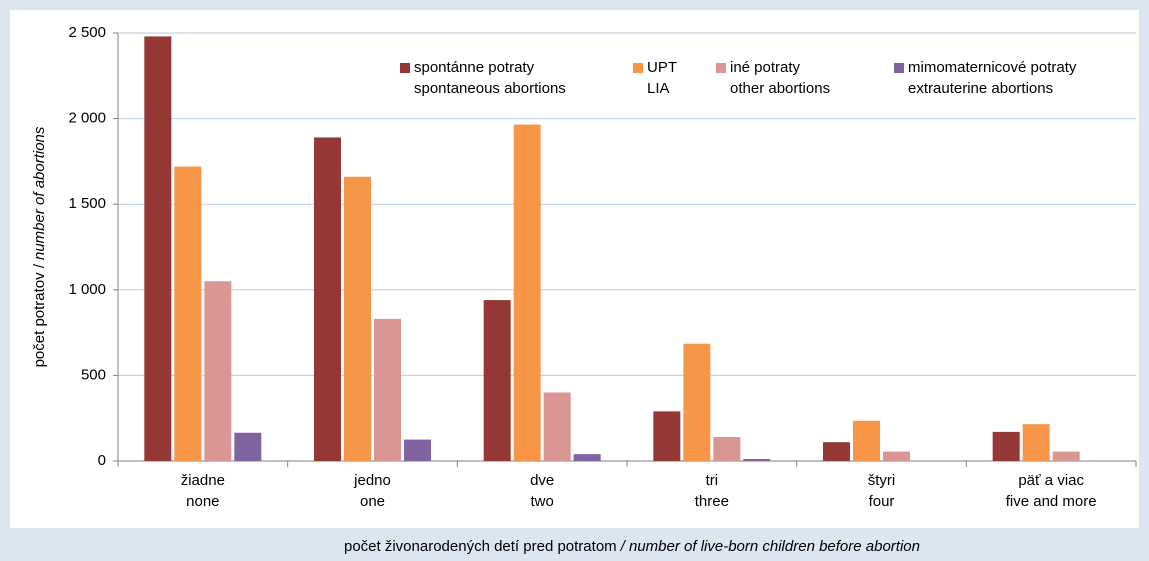 This screenshot has width=1149, height=561. I want to click on x-label-part: počet živonarodených detí pred potratom, so click(480, 546).